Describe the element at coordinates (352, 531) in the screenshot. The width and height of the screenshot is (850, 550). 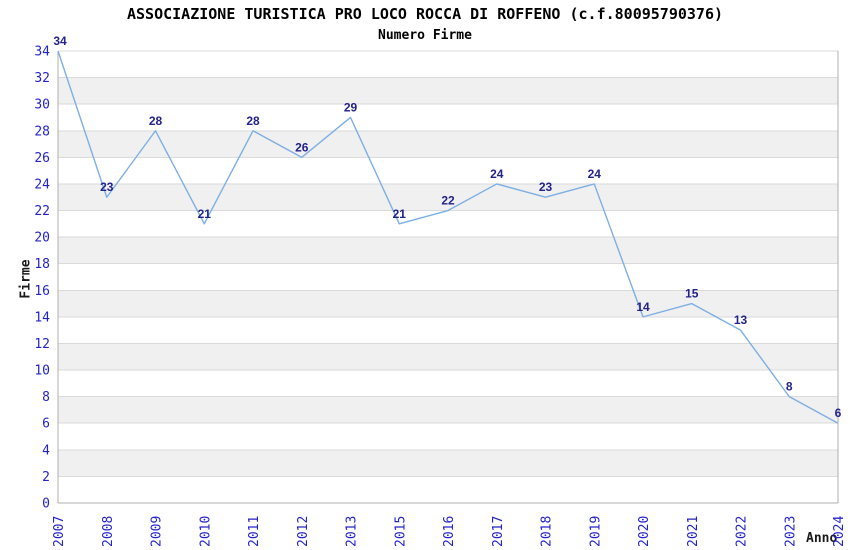
I see `x-tick-label: 2013` at that location.